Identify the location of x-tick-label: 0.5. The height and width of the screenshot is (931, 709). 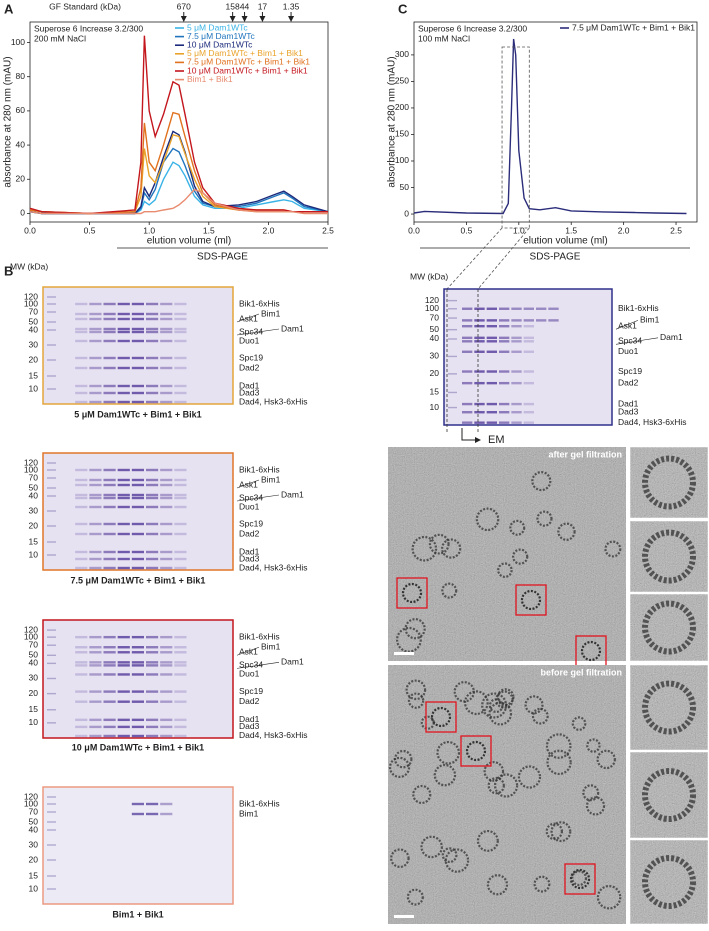
(466, 230).